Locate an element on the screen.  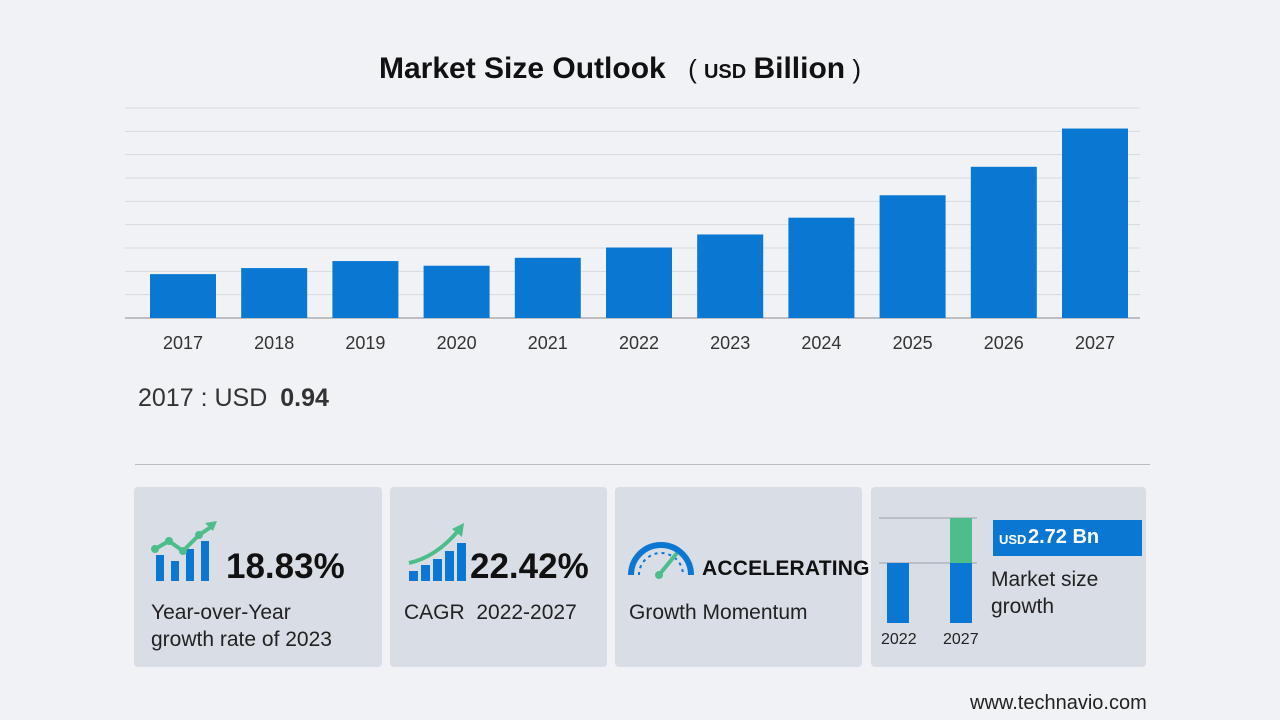
open-paren: ( is located at coordinates (692, 69).